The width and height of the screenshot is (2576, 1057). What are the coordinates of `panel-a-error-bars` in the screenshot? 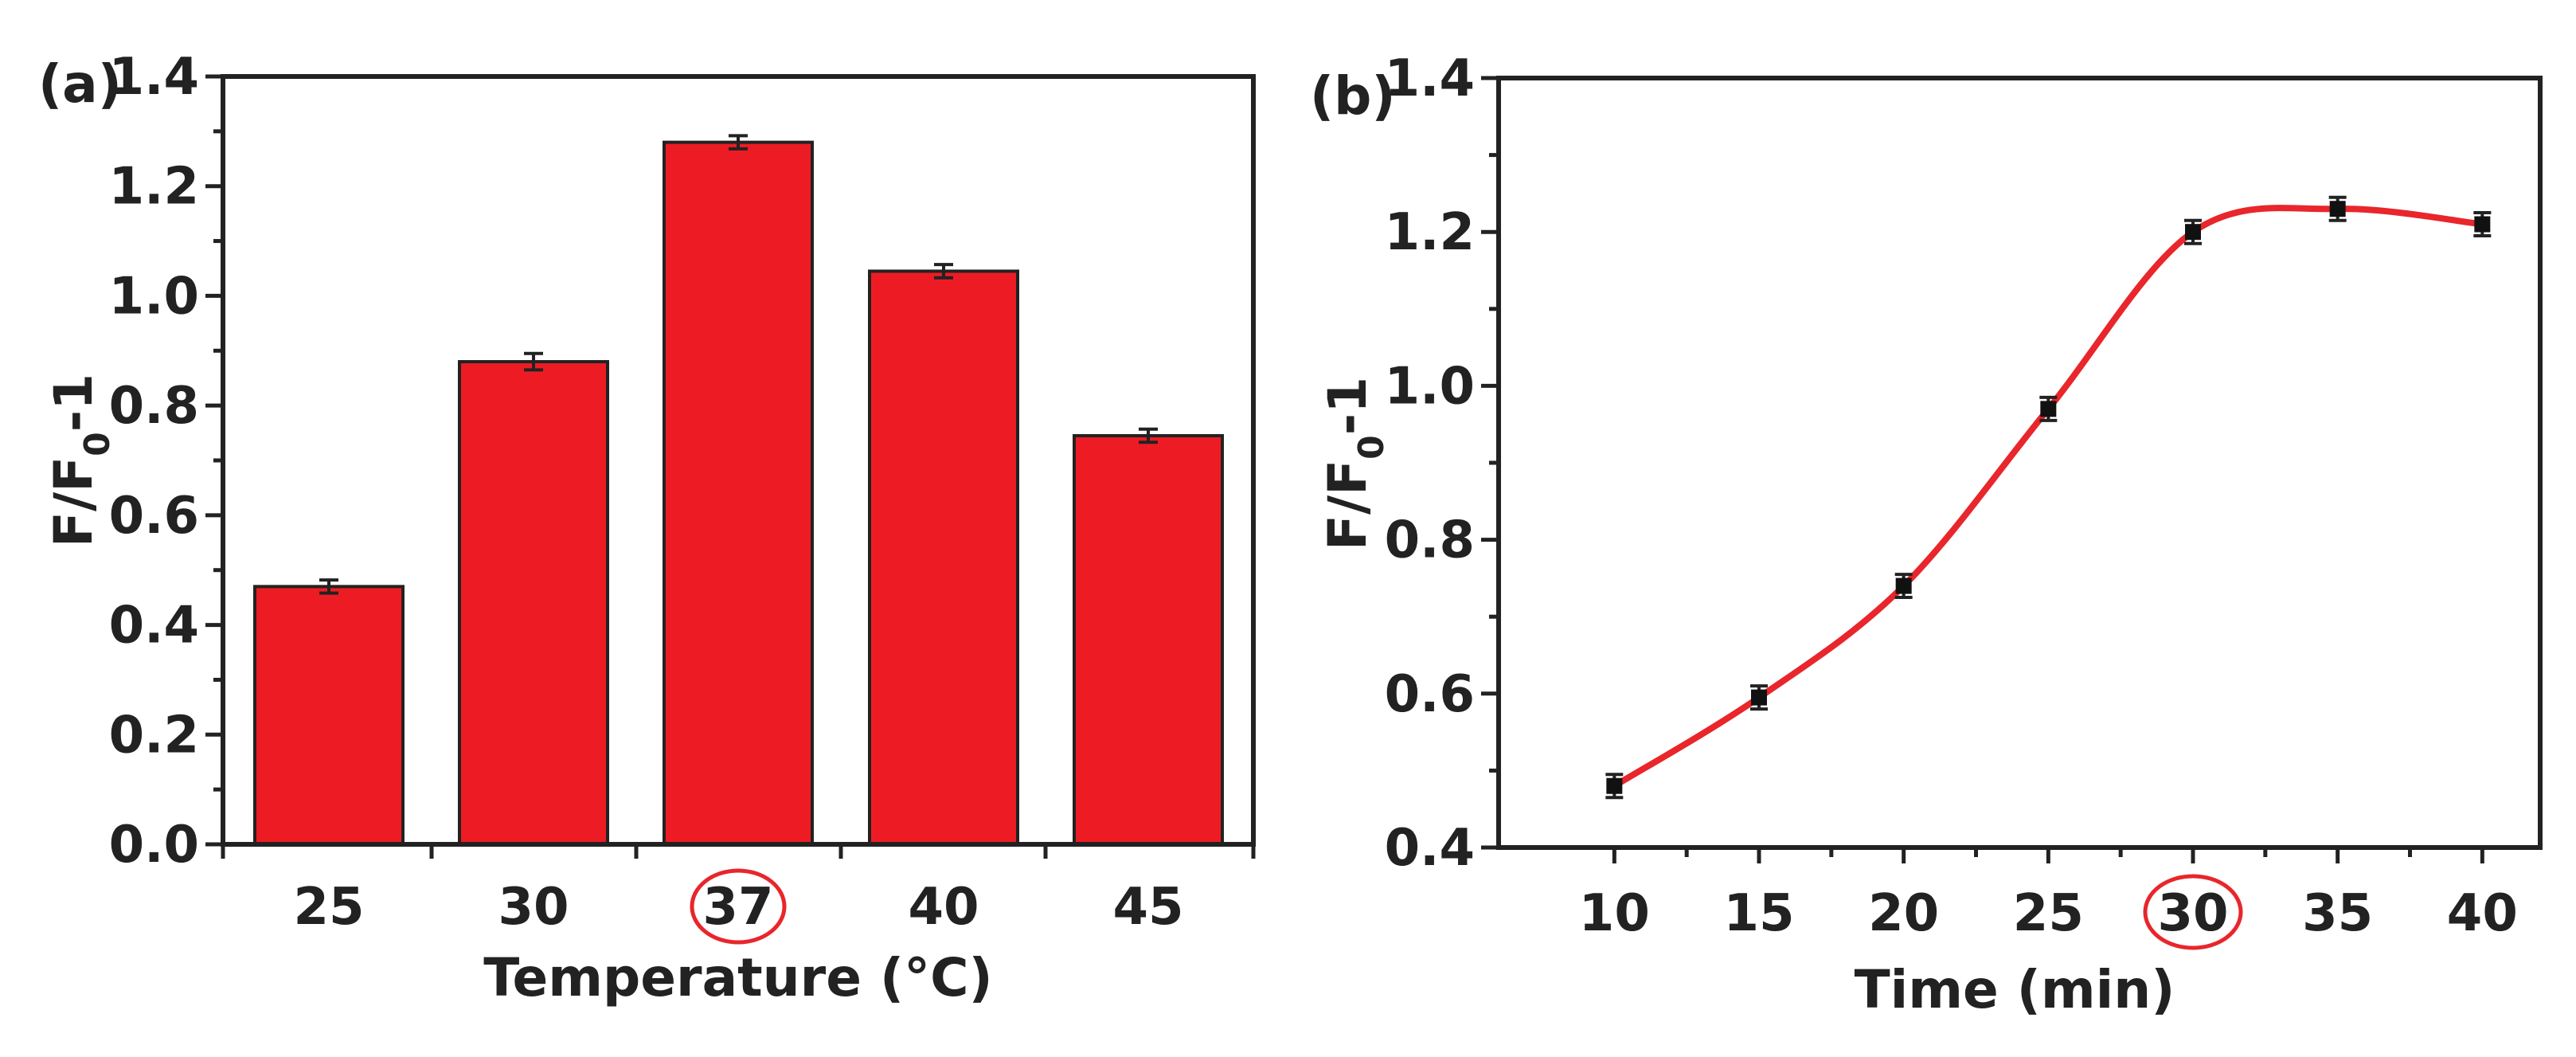 It's located at (739, 364).